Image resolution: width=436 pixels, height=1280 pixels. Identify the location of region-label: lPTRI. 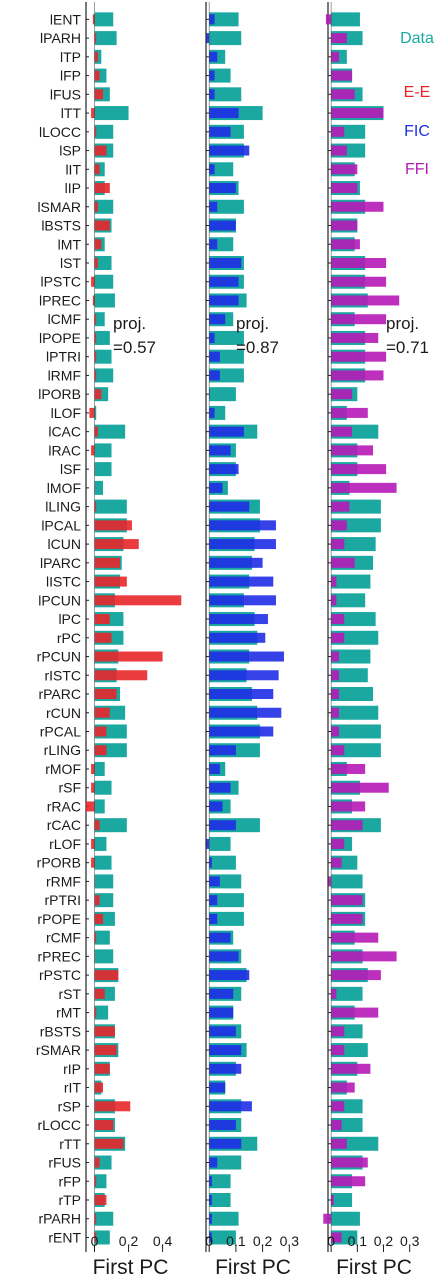
(63, 357).